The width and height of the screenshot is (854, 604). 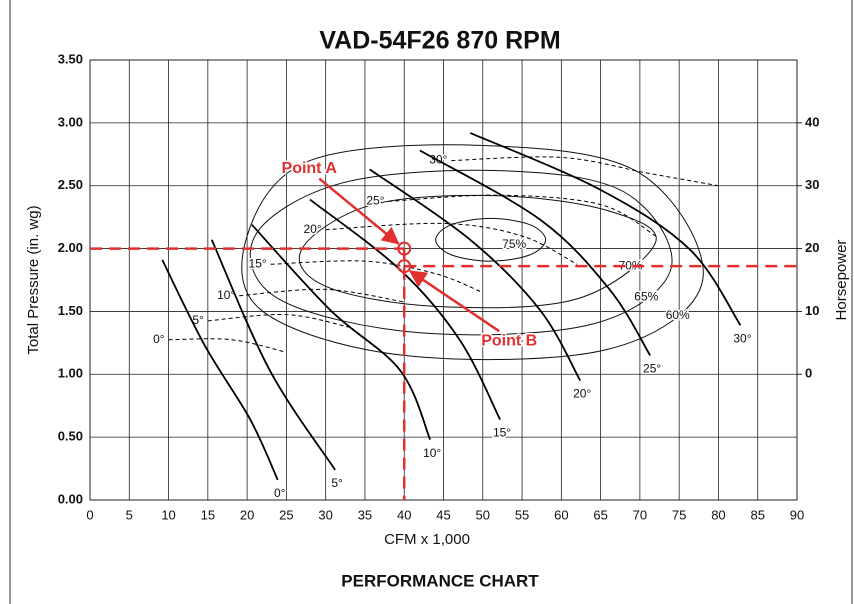 I want to click on efficiency-label: 70%, so click(x=631, y=265).